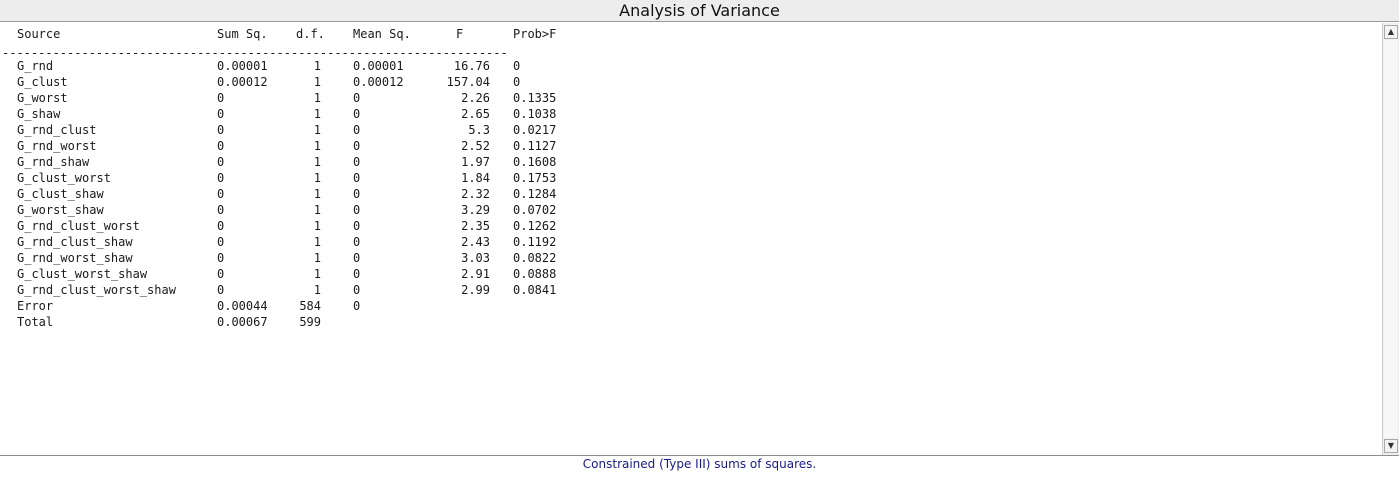 Image resolution: width=1399 pixels, height=477 pixels. Describe the element at coordinates (75, 258) in the screenshot. I see `cell-source: G_rnd_worst_shaw` at that location.